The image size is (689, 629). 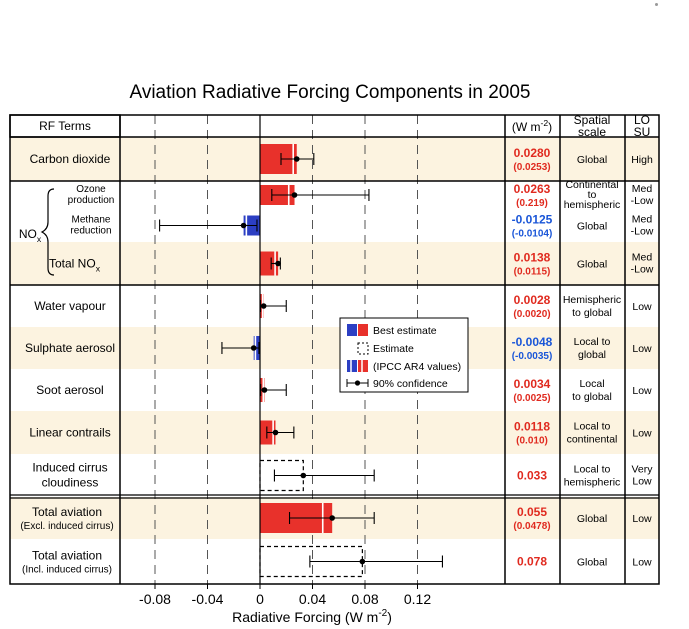 What do you see at coordinates (208, 599) in the screenshot?
I see `x-tick-label: -0.04` at bounding box center [208, 599].